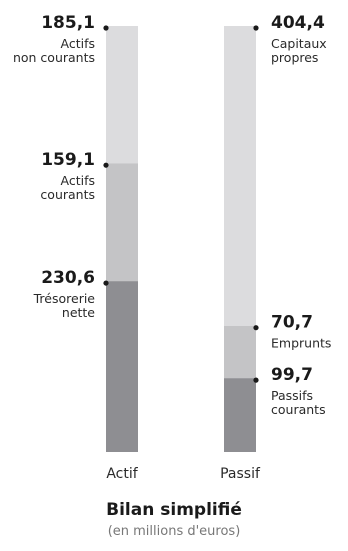 The height and width of the screenshot is (551, 348). What do you see at coordinates (301, 343) in the screenshot?
I see `segment-label: Emprunts` at bounding box center [301, 343].